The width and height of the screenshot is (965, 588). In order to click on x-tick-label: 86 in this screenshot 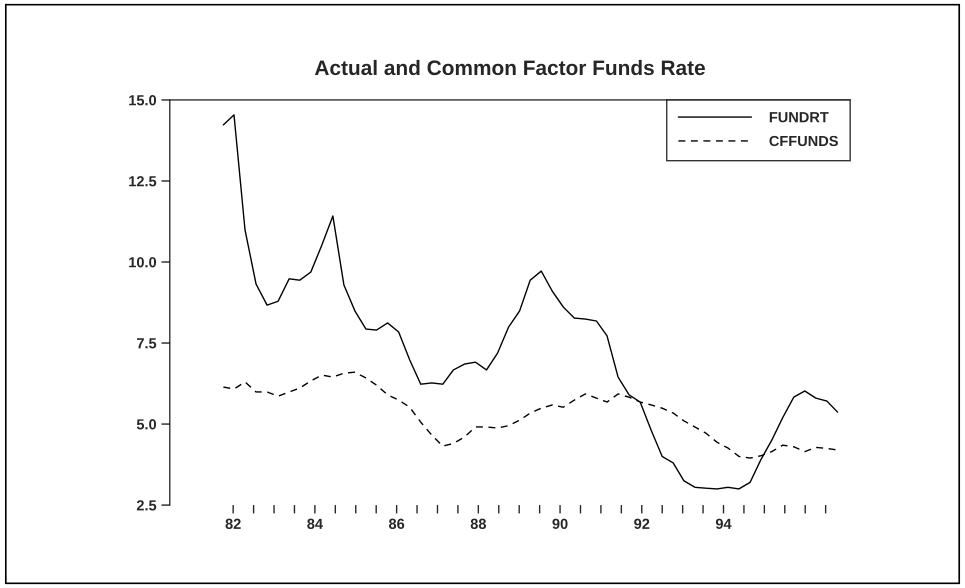, I will do `click(396, 523)`.